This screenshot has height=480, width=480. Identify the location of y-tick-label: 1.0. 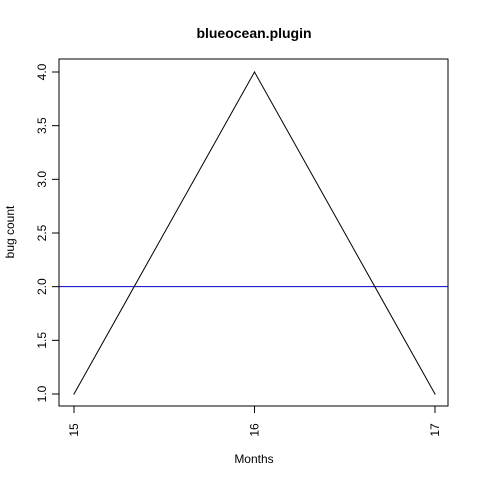
(42, 393).